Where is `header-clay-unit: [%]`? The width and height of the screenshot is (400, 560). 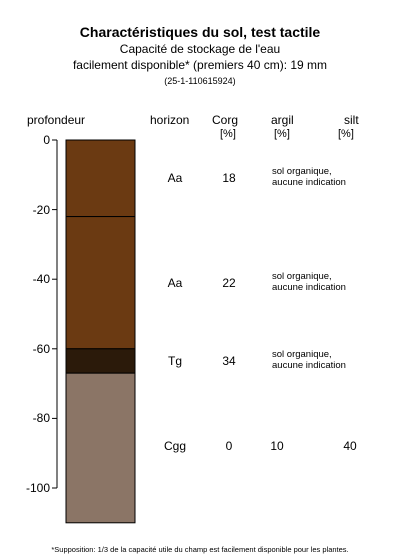
header-clay-unit: [%] is located at coordinates (282, 134).